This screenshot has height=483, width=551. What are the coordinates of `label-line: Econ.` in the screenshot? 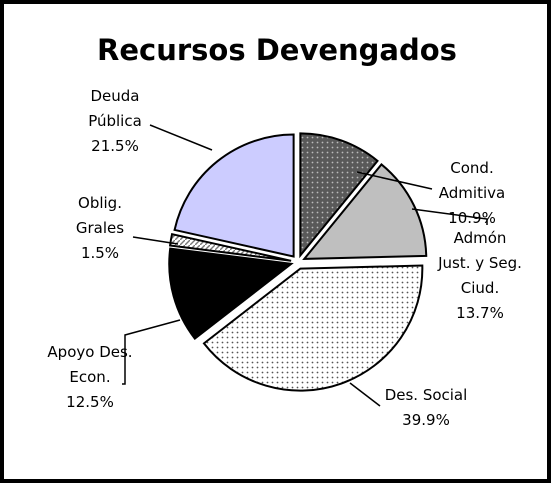 It's located at (89, 377).